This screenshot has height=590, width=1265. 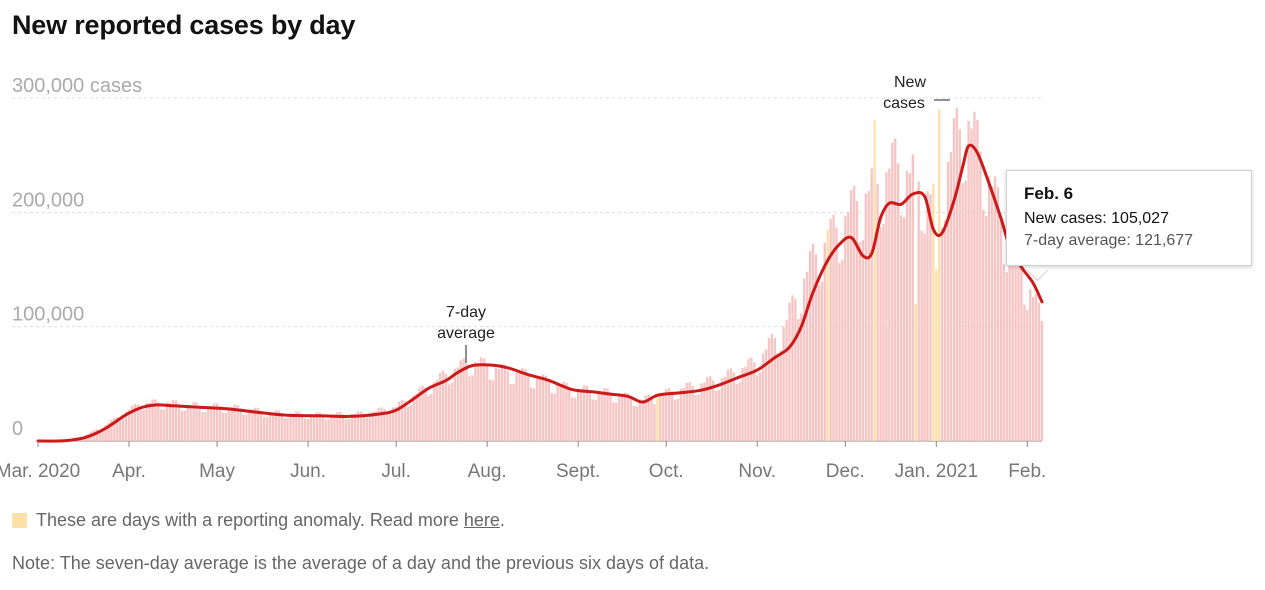 I want to click on annotation-avg-line1: 7-day, so click(x=466, y=312).